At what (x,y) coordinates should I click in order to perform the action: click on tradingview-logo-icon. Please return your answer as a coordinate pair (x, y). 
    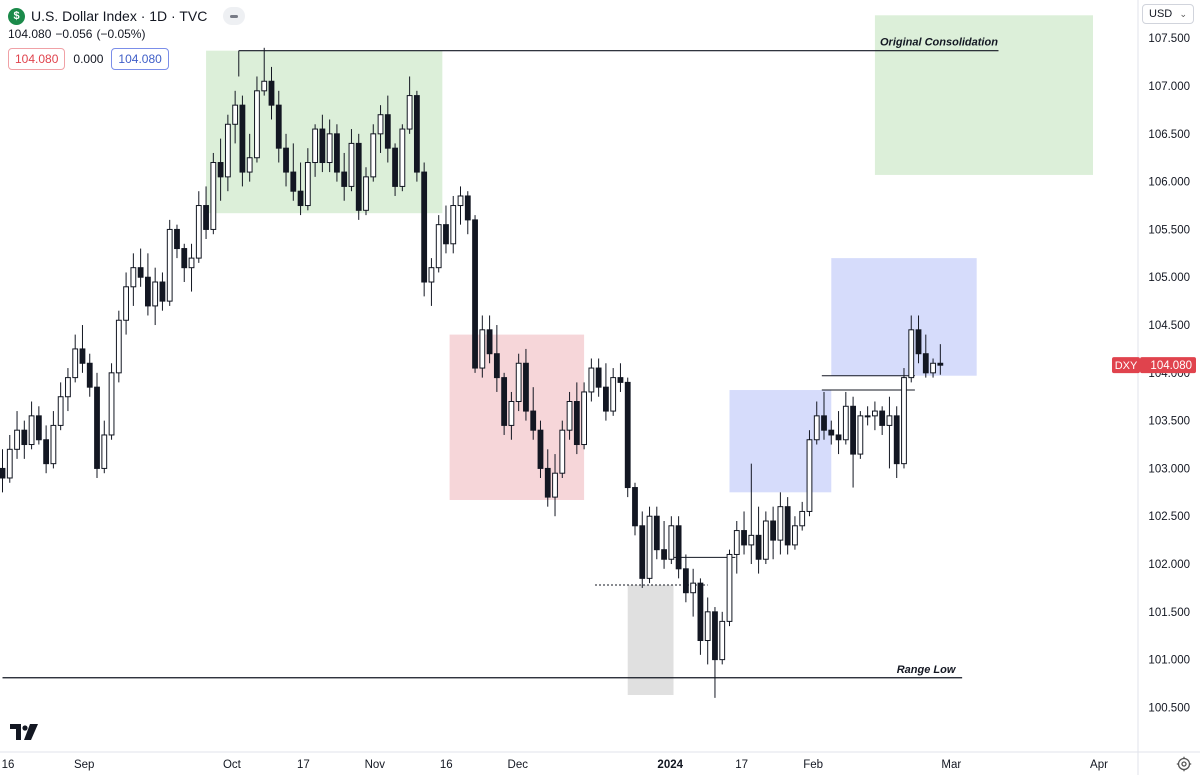
    Looking at the image, I should click on (25, 732).